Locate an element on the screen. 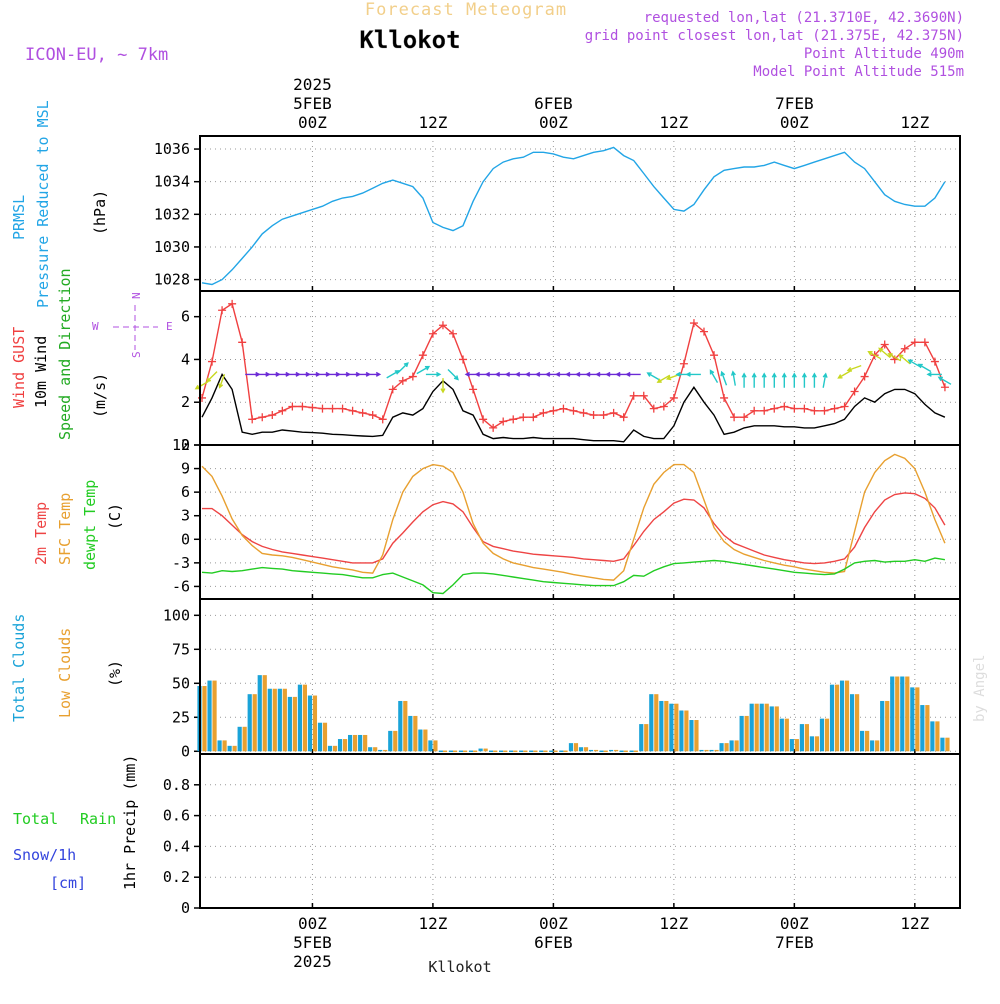 This screenshot has height=1004, width=1000. y-tick-label: 100 is located at coordinates (176, 615).